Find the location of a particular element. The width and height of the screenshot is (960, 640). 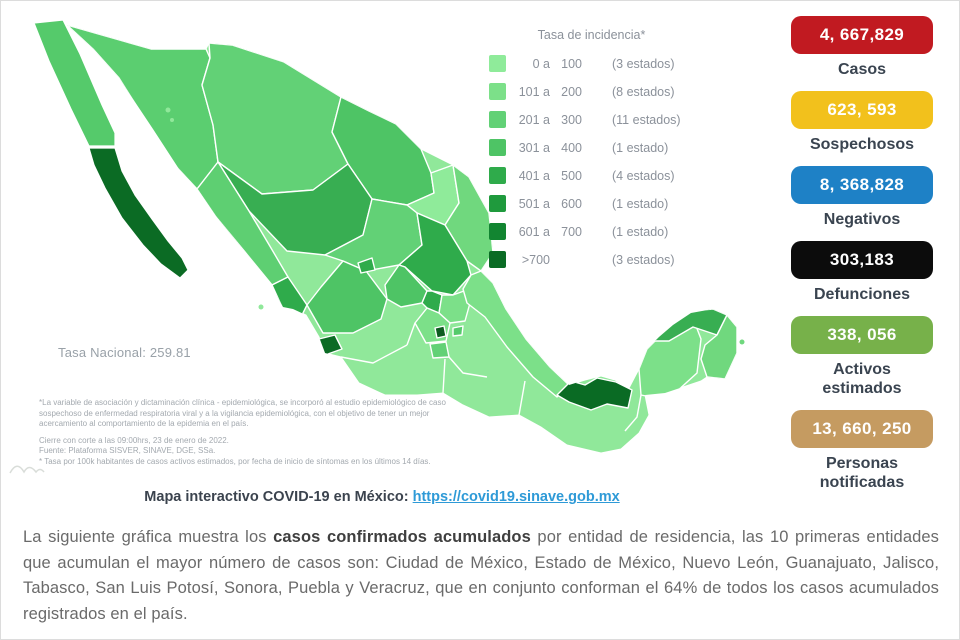

legend-value: 400 is located at coordinates (571, 147).